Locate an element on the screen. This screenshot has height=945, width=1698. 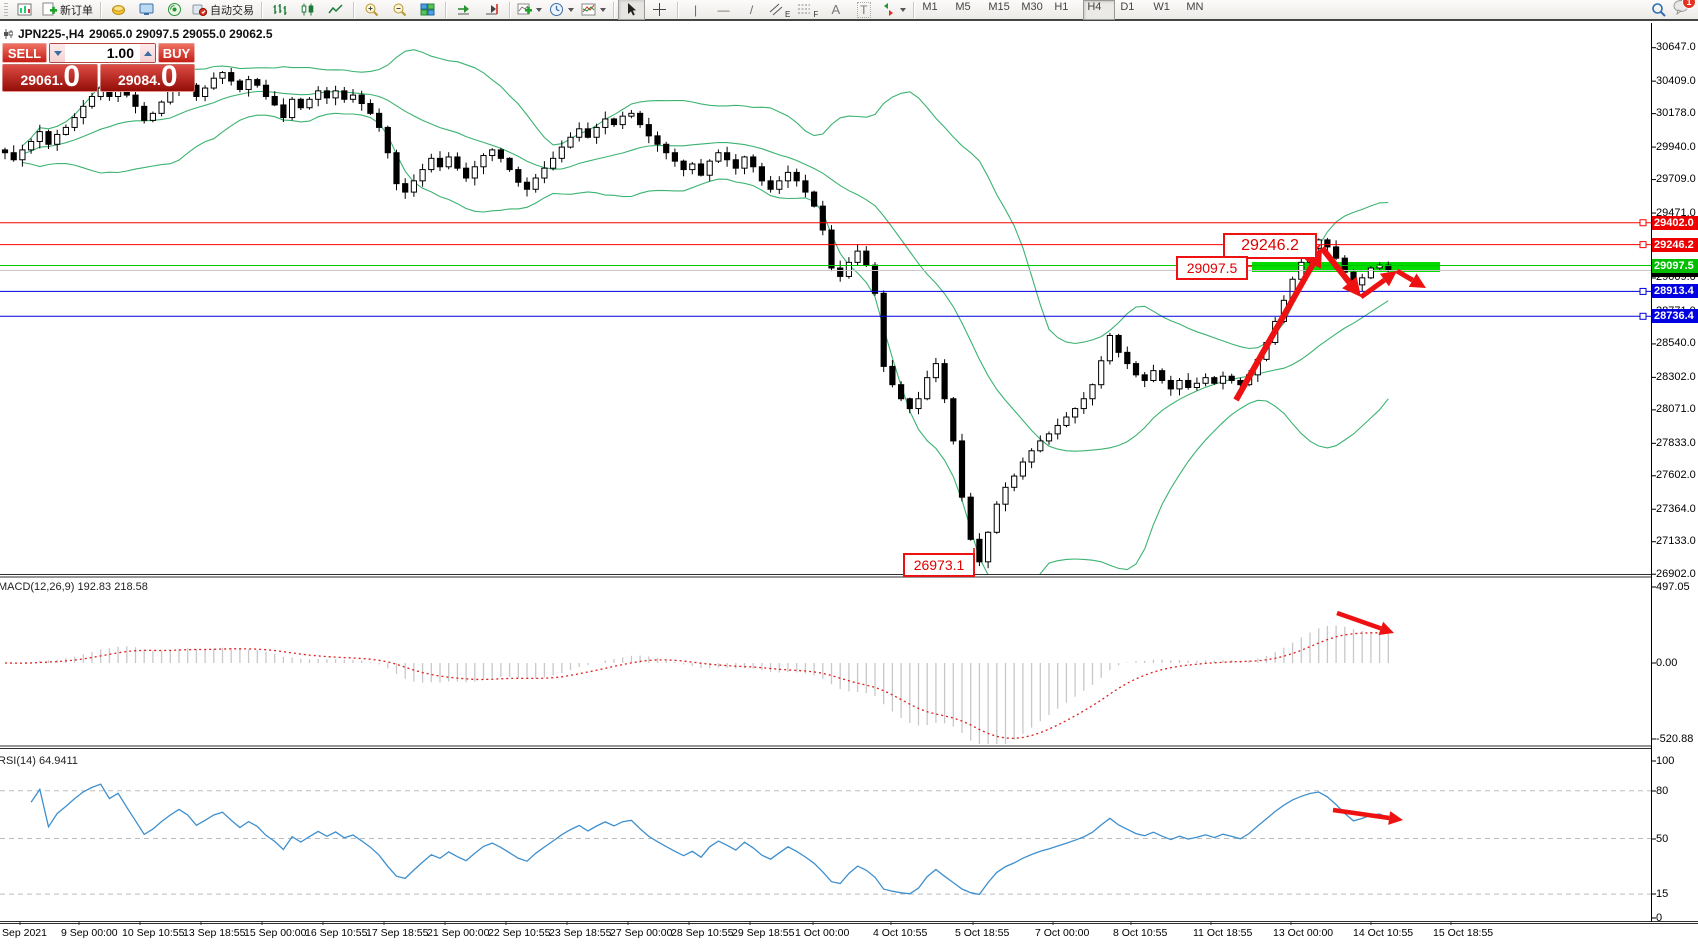
zoom-in-button is located at coordinates (371, 10).